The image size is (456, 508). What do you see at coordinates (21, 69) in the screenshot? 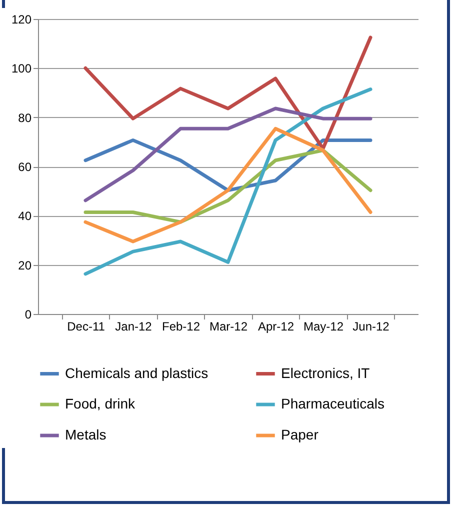
I see `y-tick-label: 100` at bounding box center [21, 69].